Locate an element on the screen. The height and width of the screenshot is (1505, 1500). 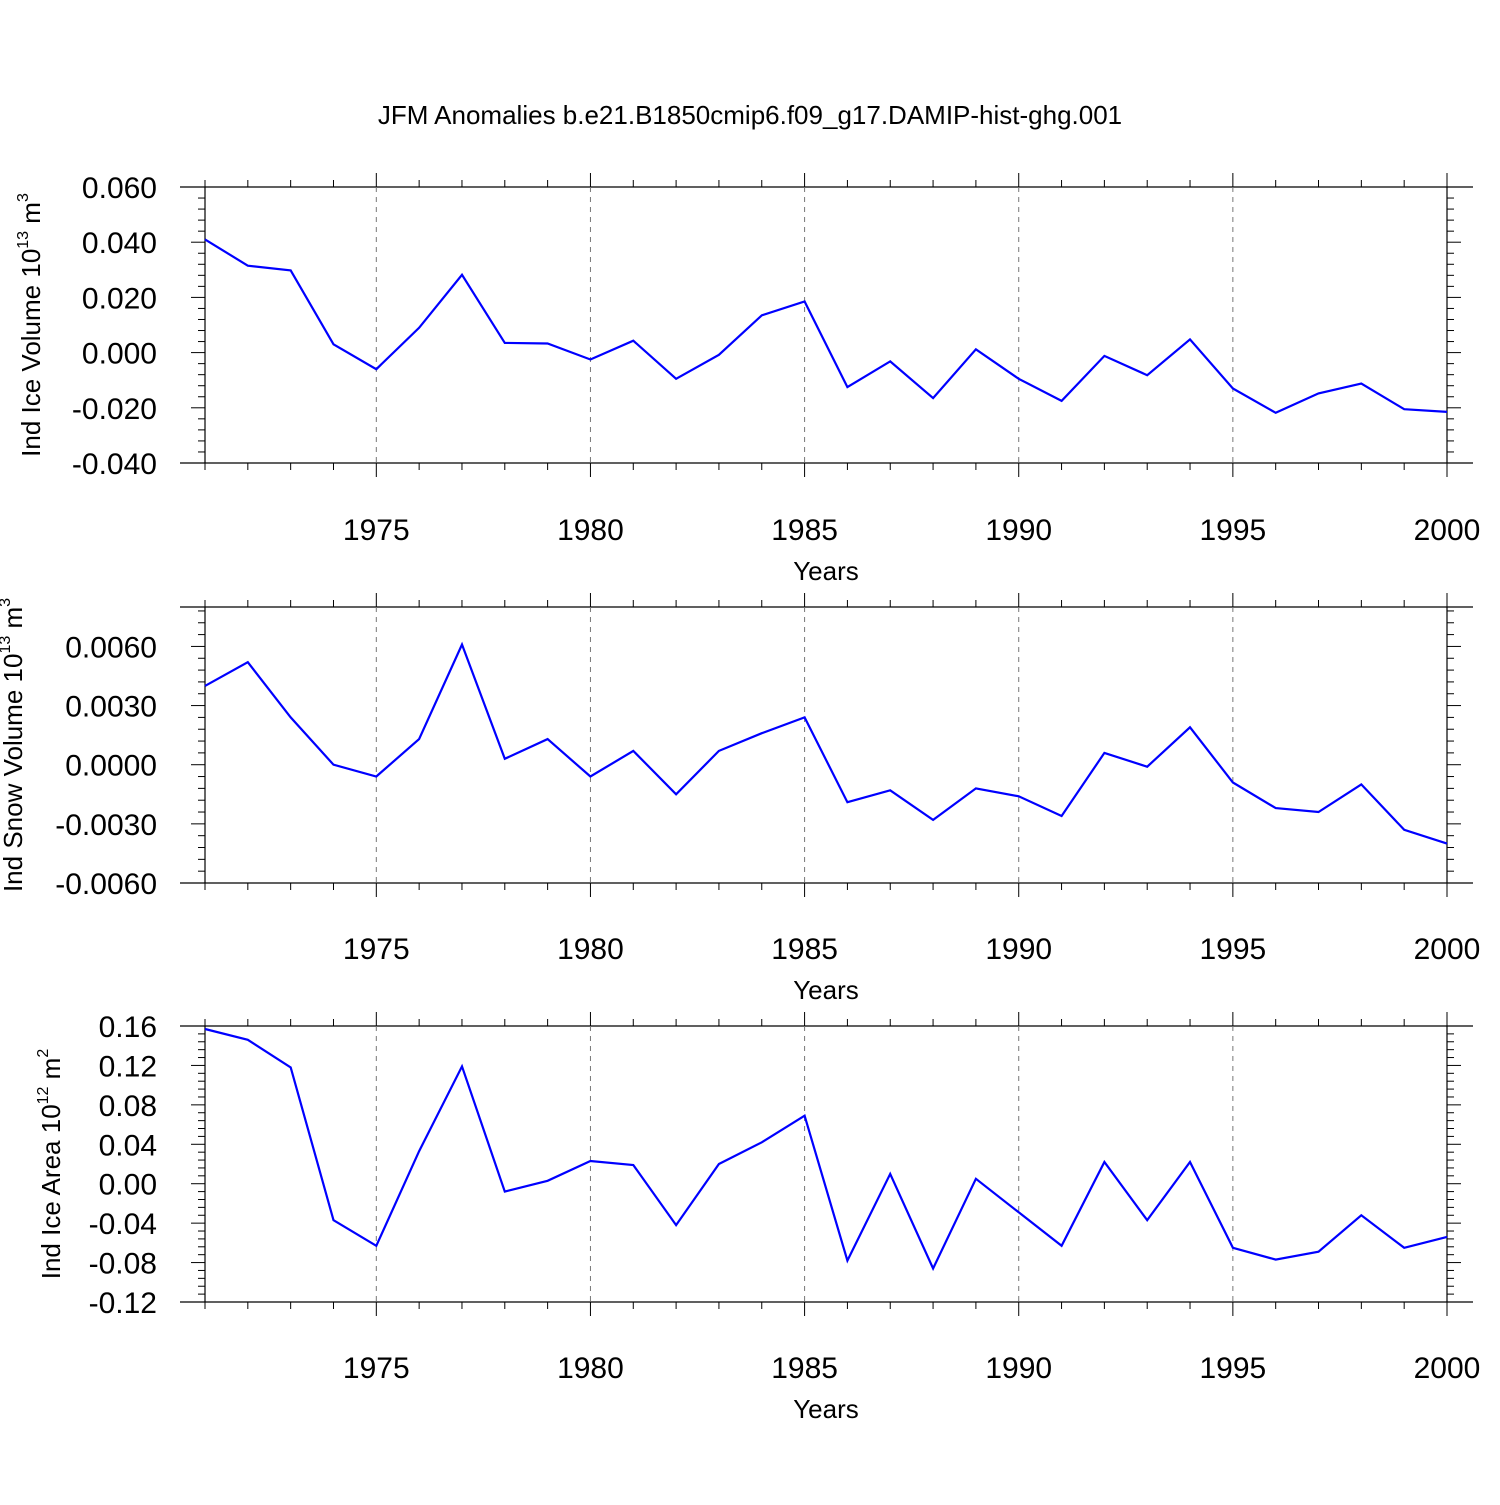
y-axis-title: Ind Ice Volume 1013 m3 is located at coordinates (30, 325).